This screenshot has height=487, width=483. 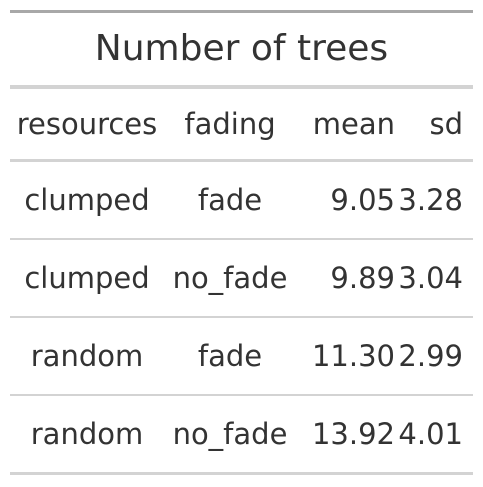 I want to click on column-header-mean: mean, so click(x=345, y=125).